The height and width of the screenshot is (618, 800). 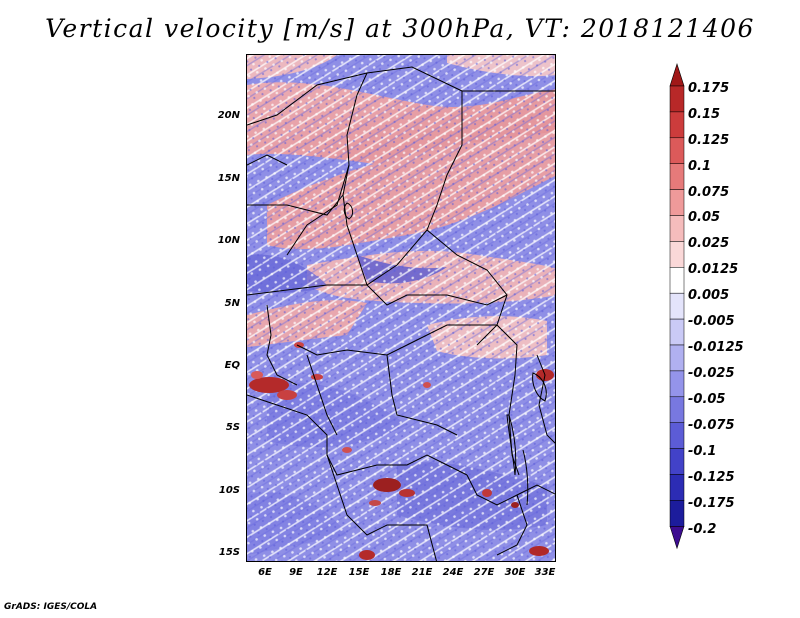 What do you see at coordinates (711, 503) in the screenshot?
I see `colorbar-label: -0.175` at bounding box center [711, 503].